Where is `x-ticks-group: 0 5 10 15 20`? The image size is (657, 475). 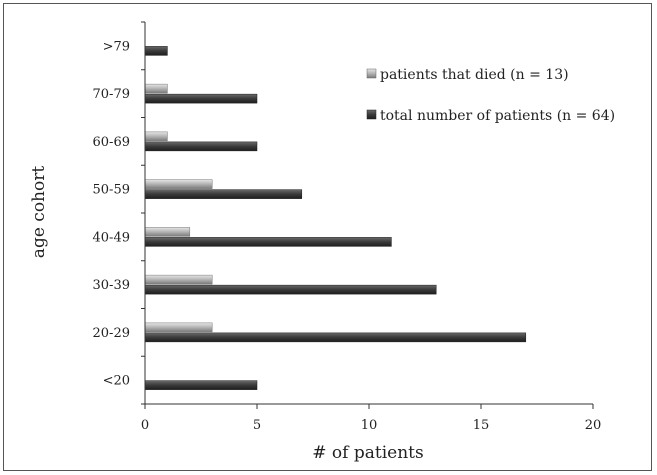 x-ticks-group: 0 5 10 15 20 is located at coordinates (371, 418).